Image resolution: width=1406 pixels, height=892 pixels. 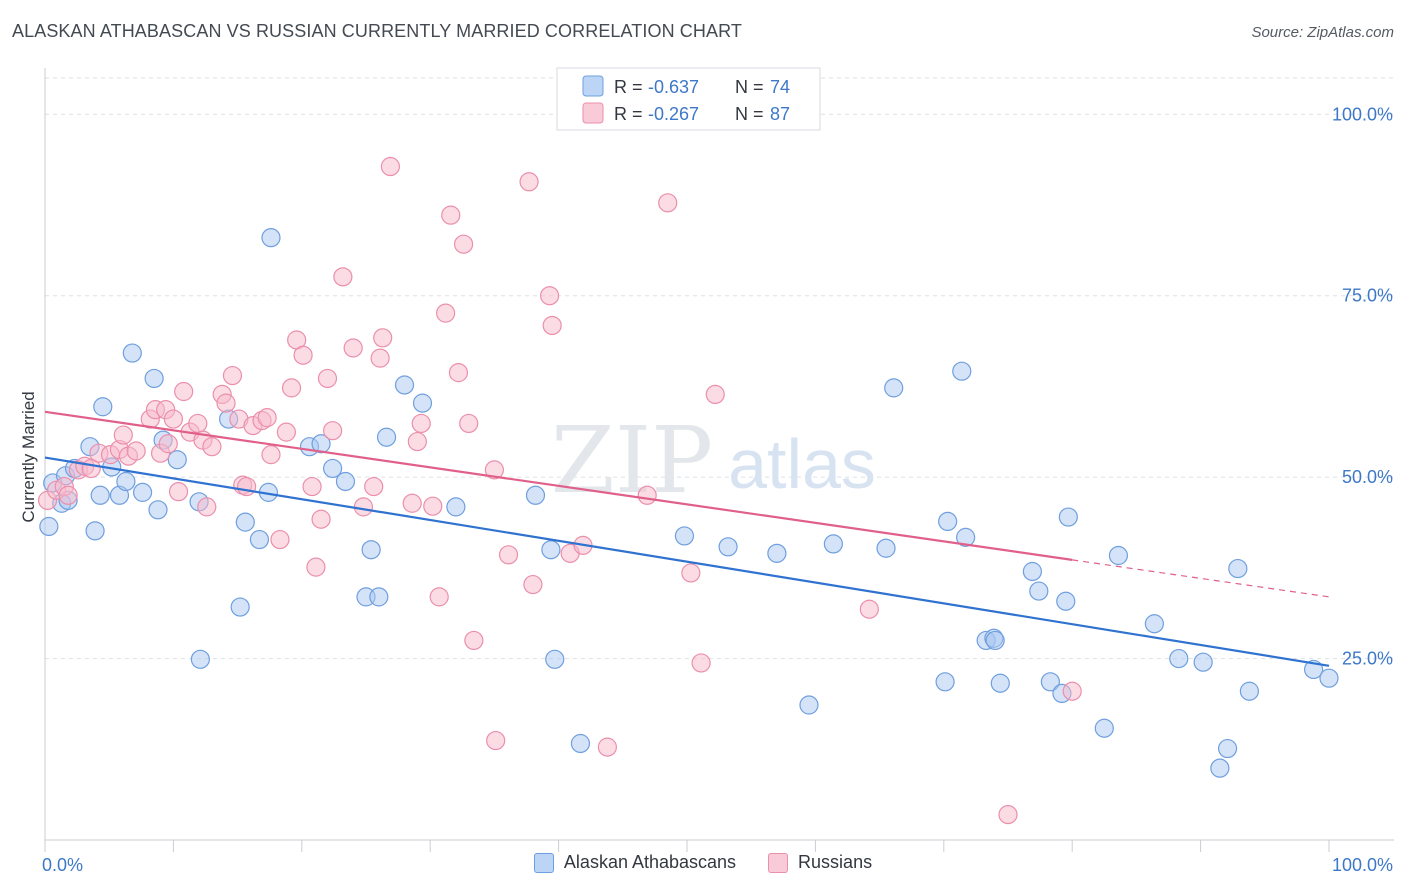 I want to click on stats-n-value-pink: 87, so click(x=780, y=114).